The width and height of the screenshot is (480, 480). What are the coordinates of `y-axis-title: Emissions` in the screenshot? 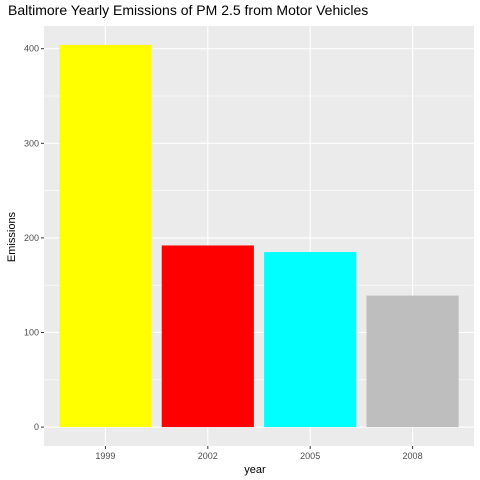 It's located at (12, 236).